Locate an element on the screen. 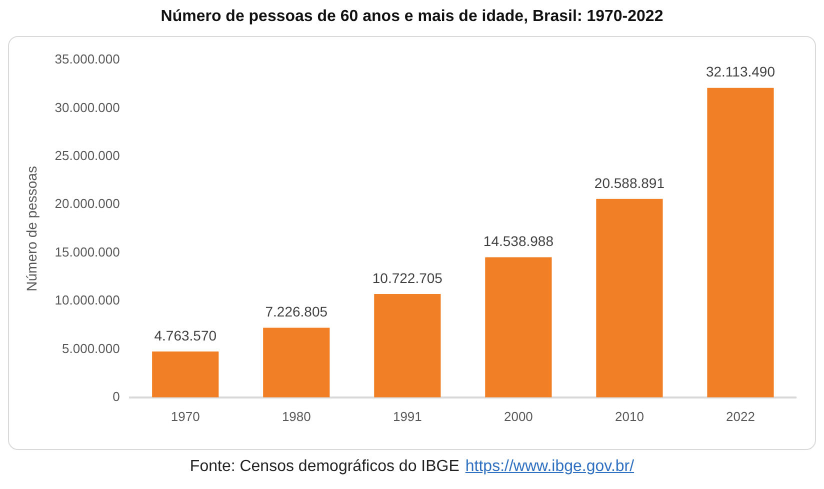 This screenshot has width=824, height=489. chart-title: Número de pessoas de 60 anos e mais de idade, Brasil: 1970-2022 is located at coordinates (412, 17).